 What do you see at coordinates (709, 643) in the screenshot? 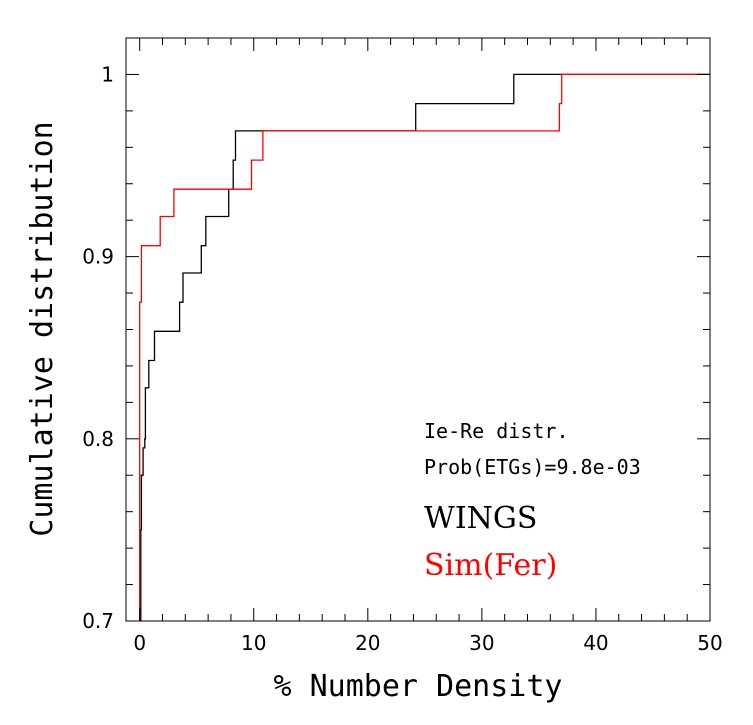
I see `x-tick-label: 50` at bounding box center [709, 643].